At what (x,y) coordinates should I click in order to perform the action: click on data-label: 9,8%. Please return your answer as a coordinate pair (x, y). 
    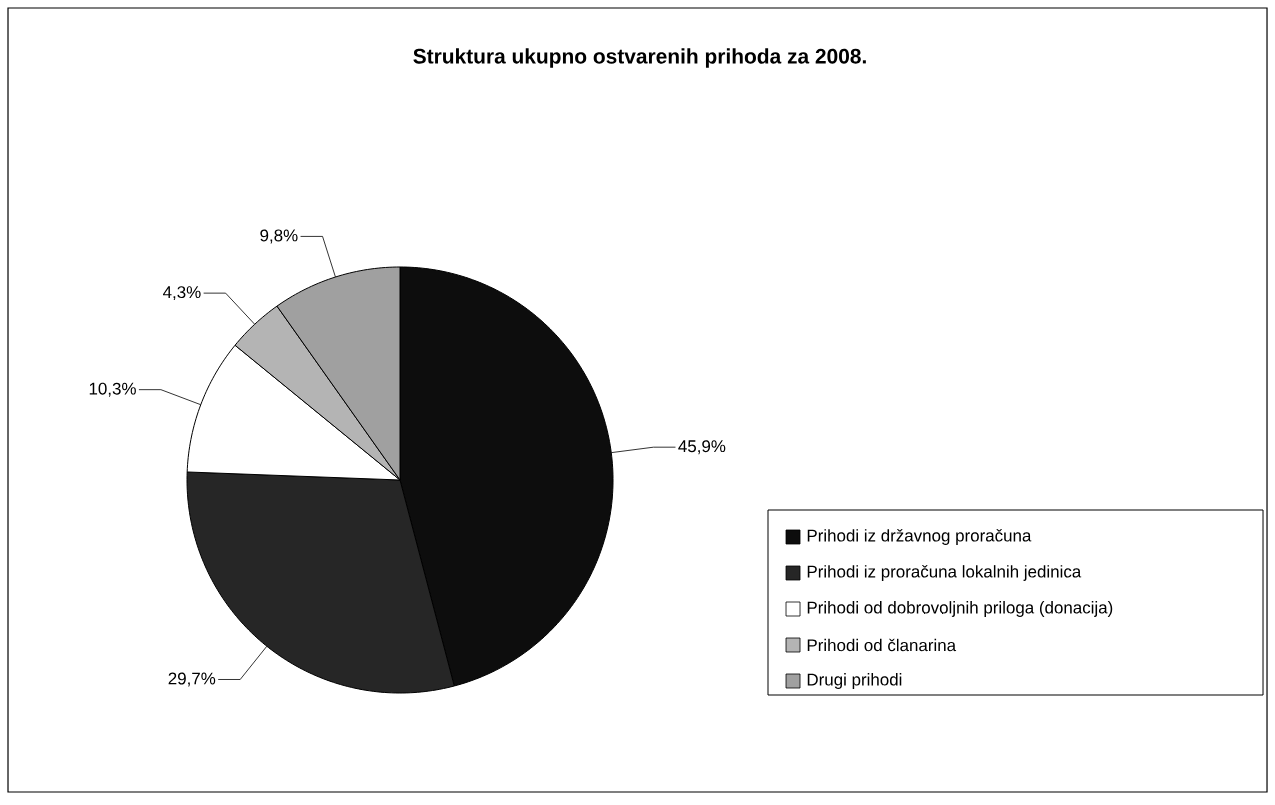
    Looking at the image, I should click on (279, 236).